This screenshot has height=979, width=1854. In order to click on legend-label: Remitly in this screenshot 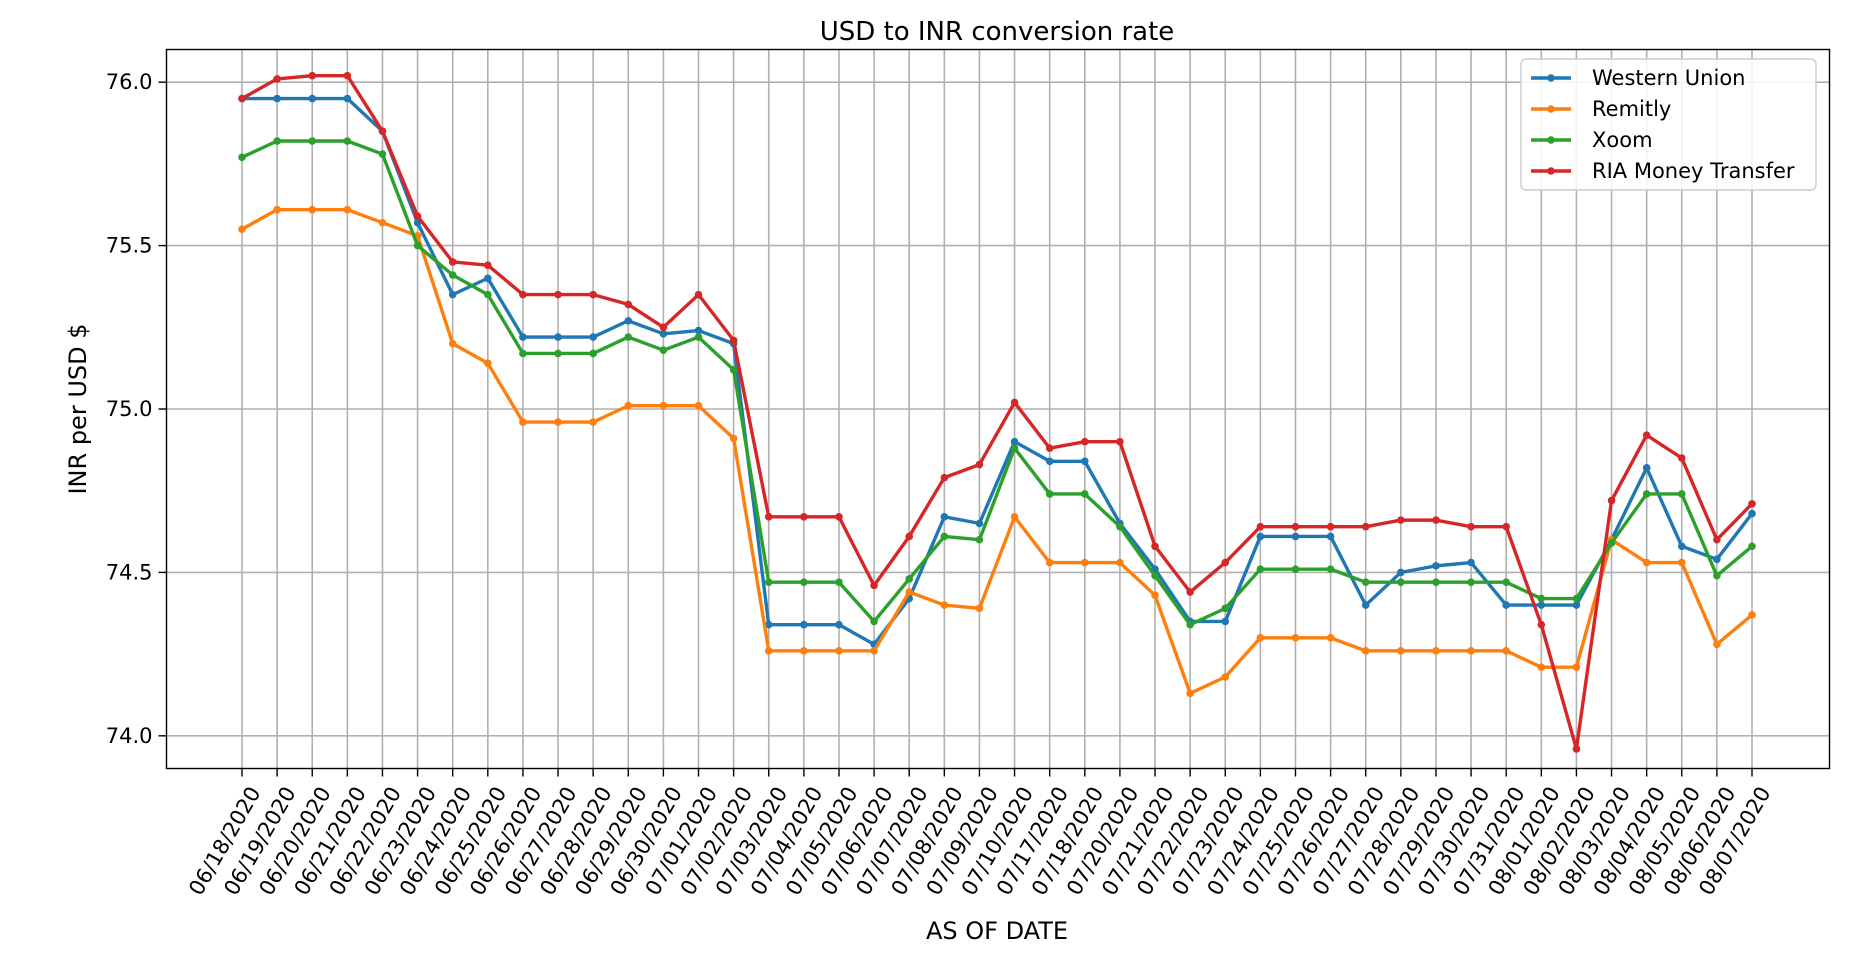, I will do `click(1631, 109)`.